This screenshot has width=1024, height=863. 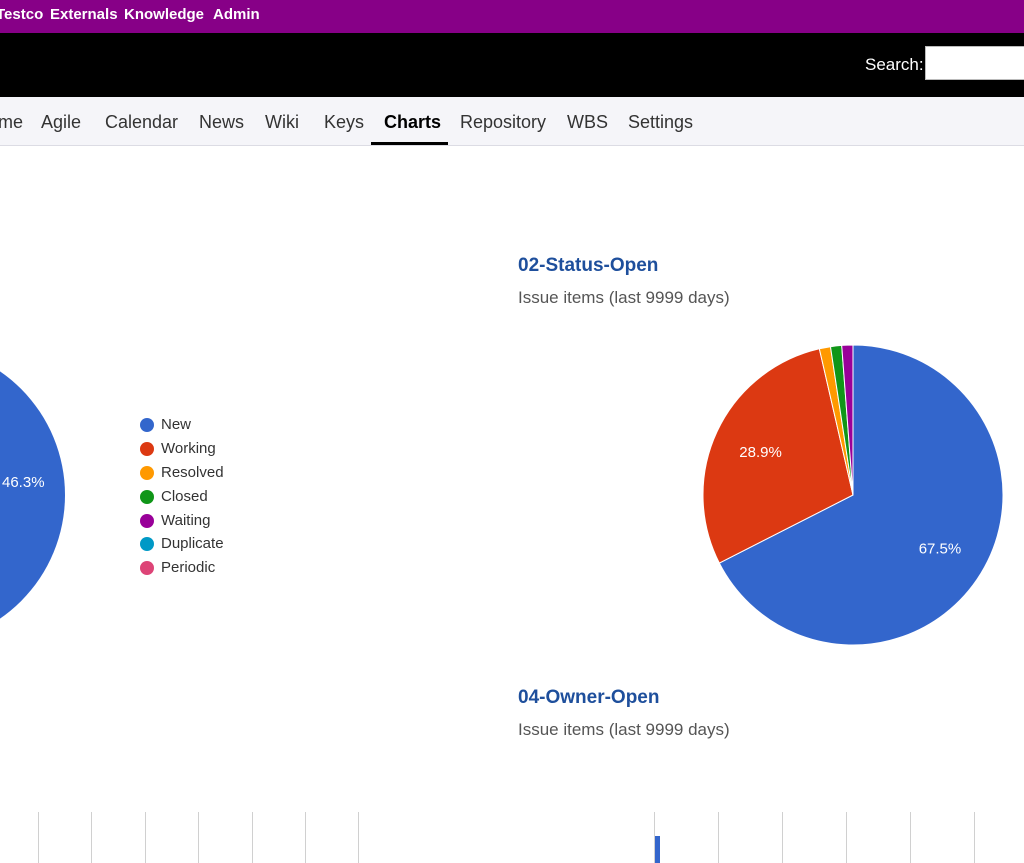 I want to click on active-tab-indicator, so click(x=409, y=143).